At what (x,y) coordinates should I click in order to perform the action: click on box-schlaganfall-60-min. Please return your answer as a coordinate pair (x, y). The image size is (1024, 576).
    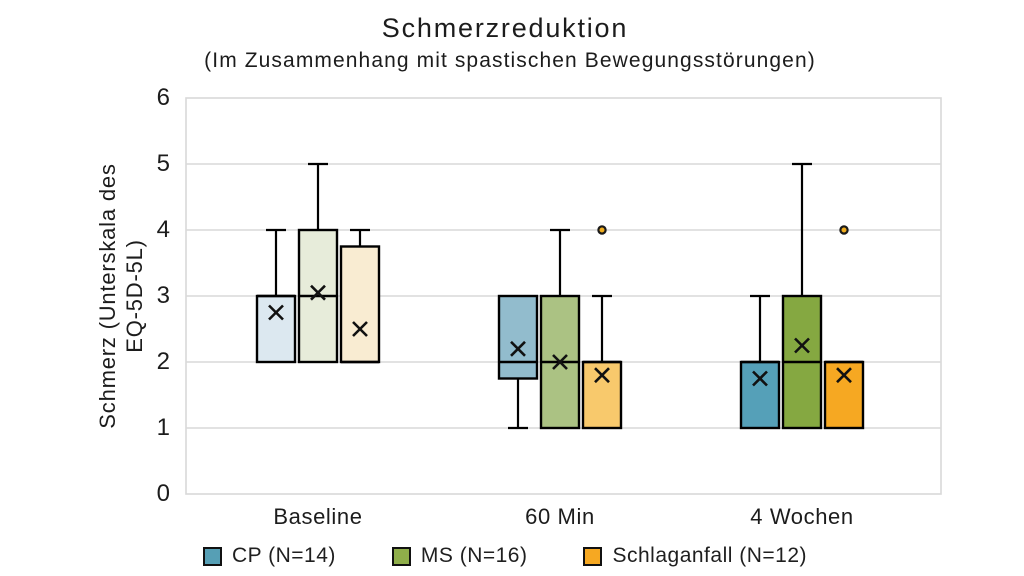
    Looking at the image, I should click on (602, 395).